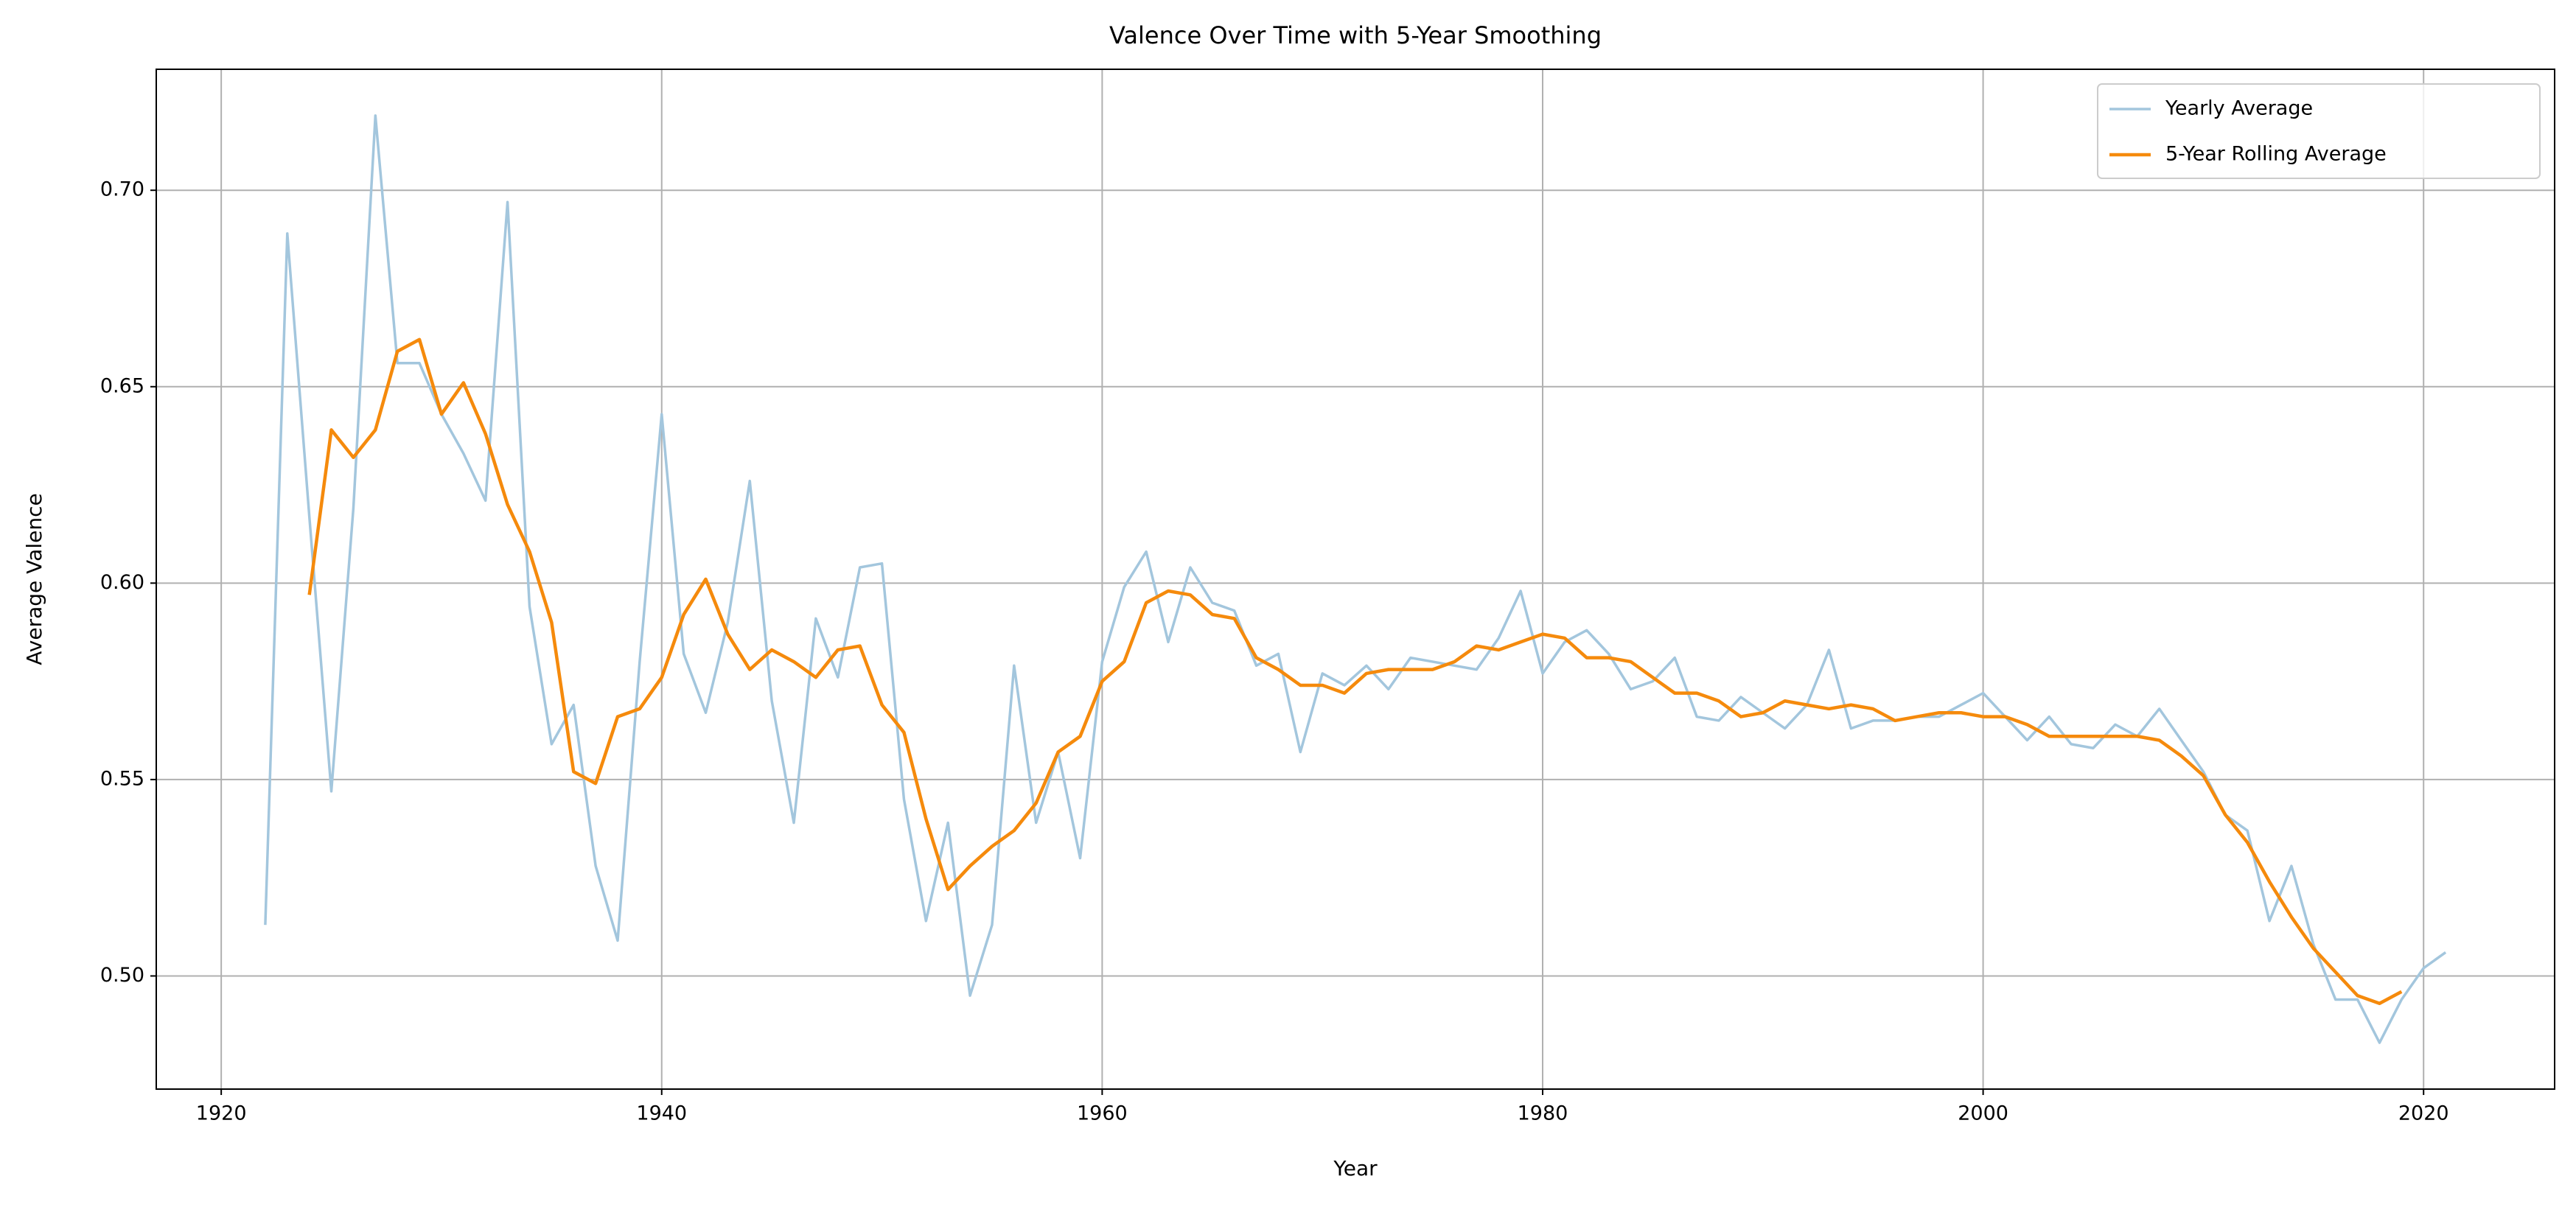 Image resolution: width=2576 pixels, height=1207 pixels. What do you see at coordinates (122, 190) in the screenshot?
I see `y-tick-label: 0.70` at bounding box center [122, 190].